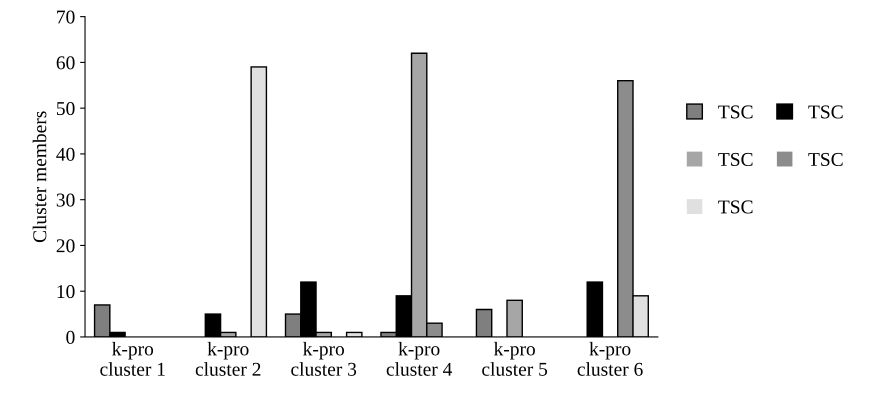  I want to click on x-tick-label: k-pro cluster 5, so click(515, 359).